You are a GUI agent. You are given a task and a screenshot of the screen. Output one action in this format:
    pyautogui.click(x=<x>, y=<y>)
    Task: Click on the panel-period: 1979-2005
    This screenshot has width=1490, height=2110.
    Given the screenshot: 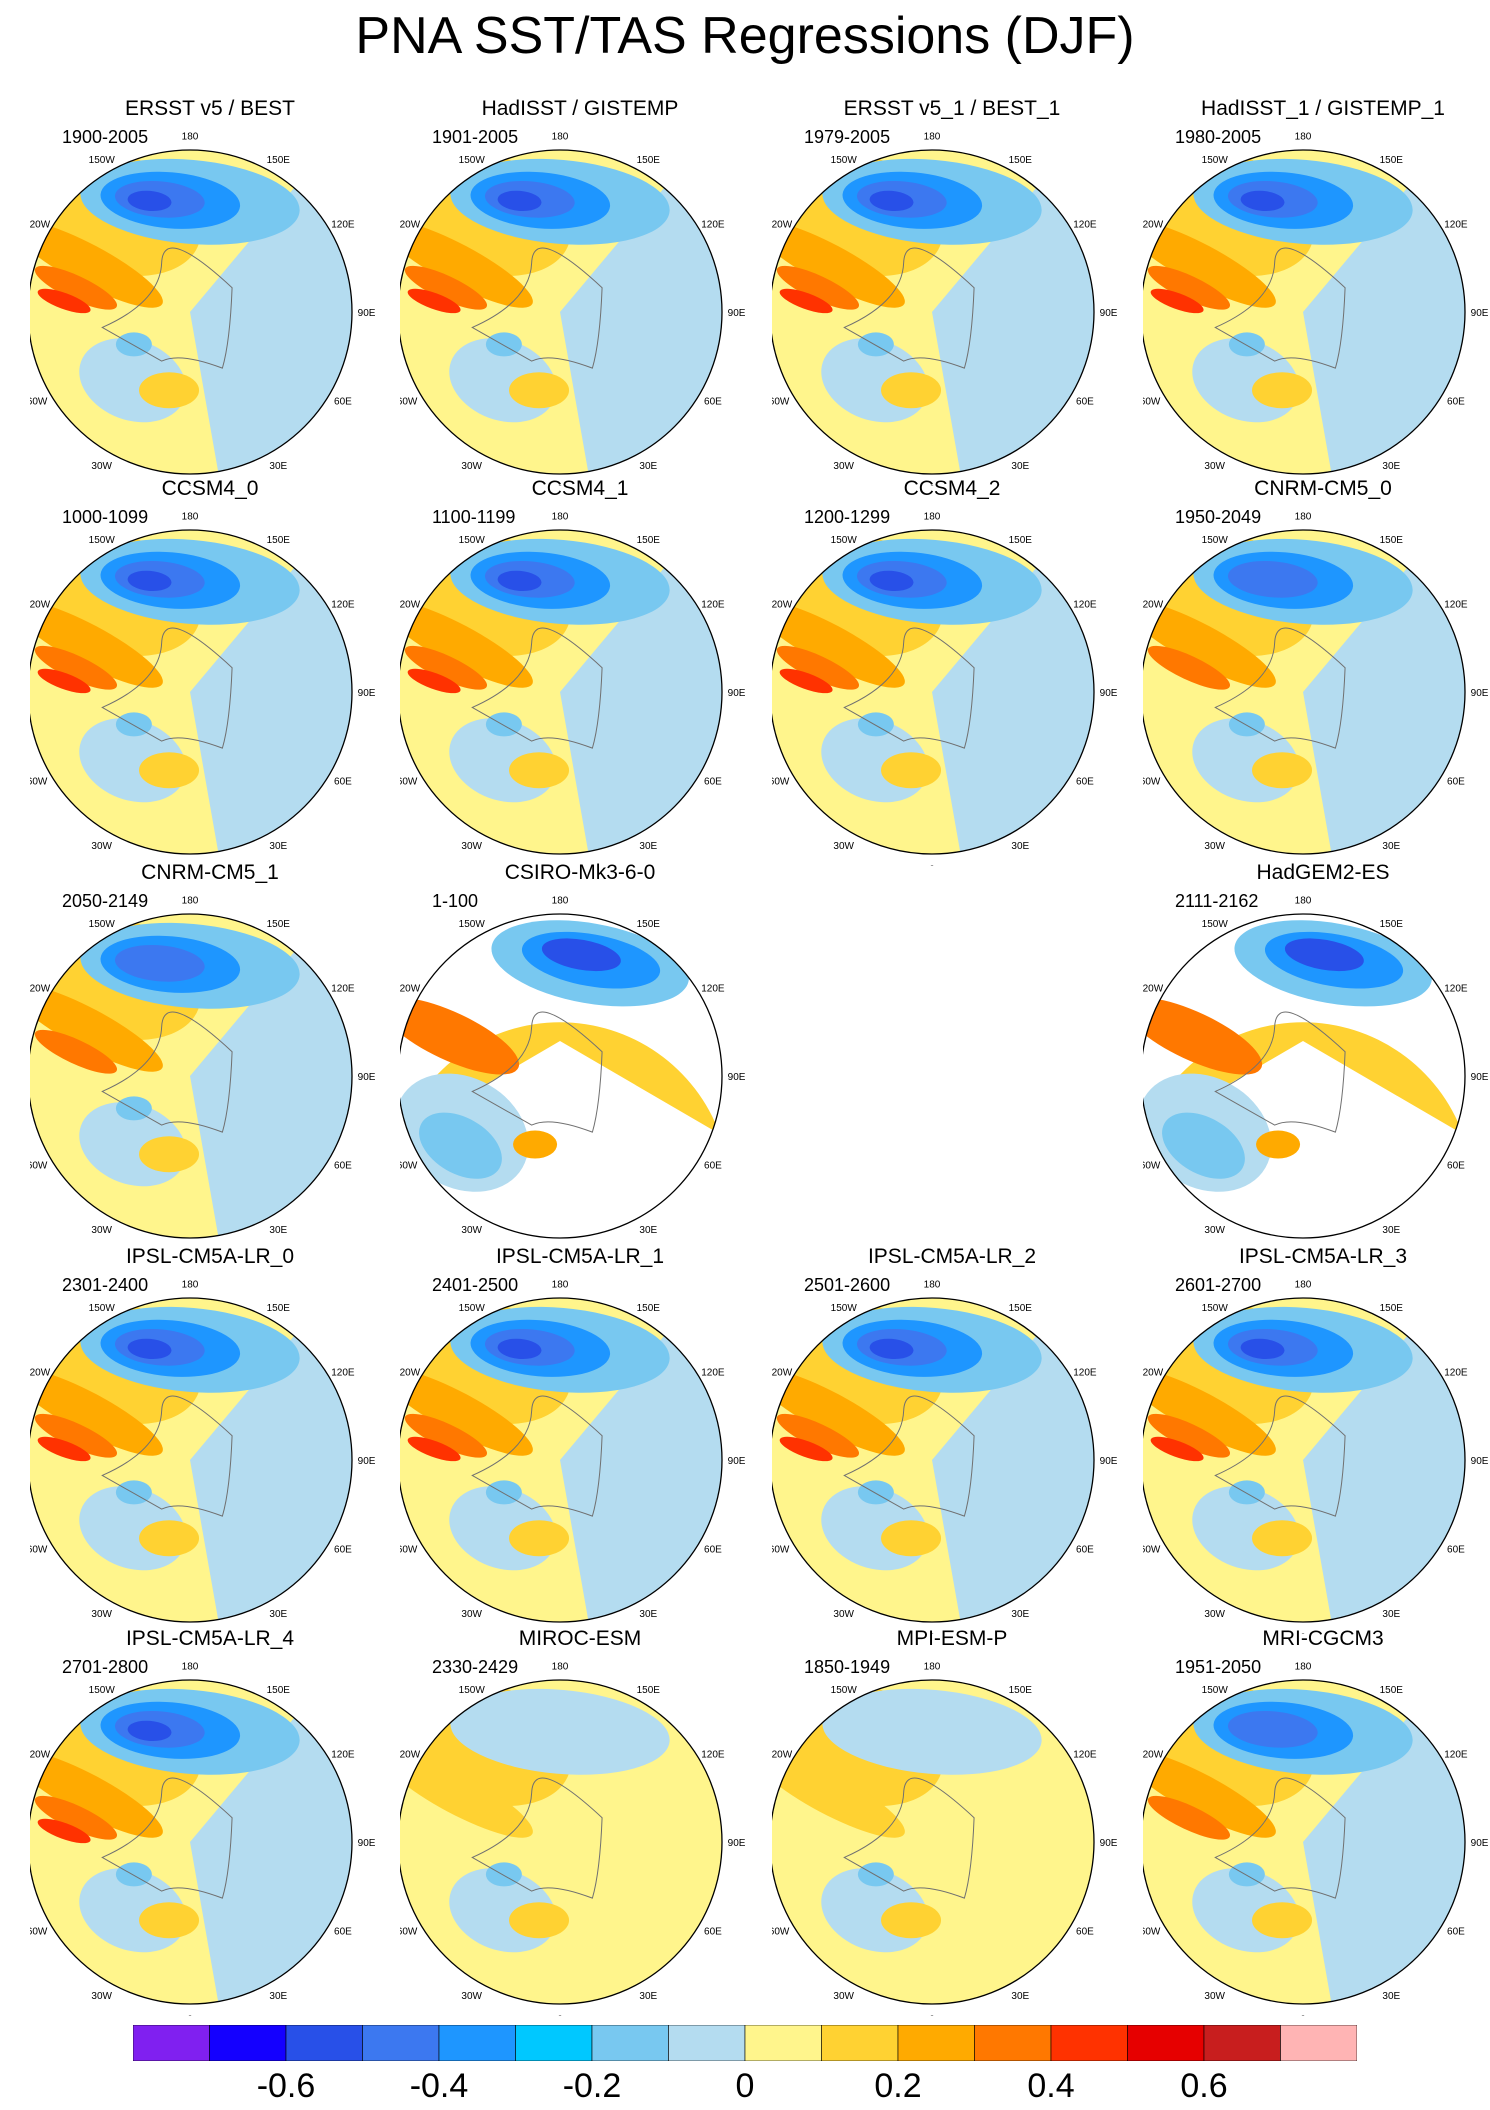 What is the action you would take?
    pyautogui.click(x=847, y=137)
    